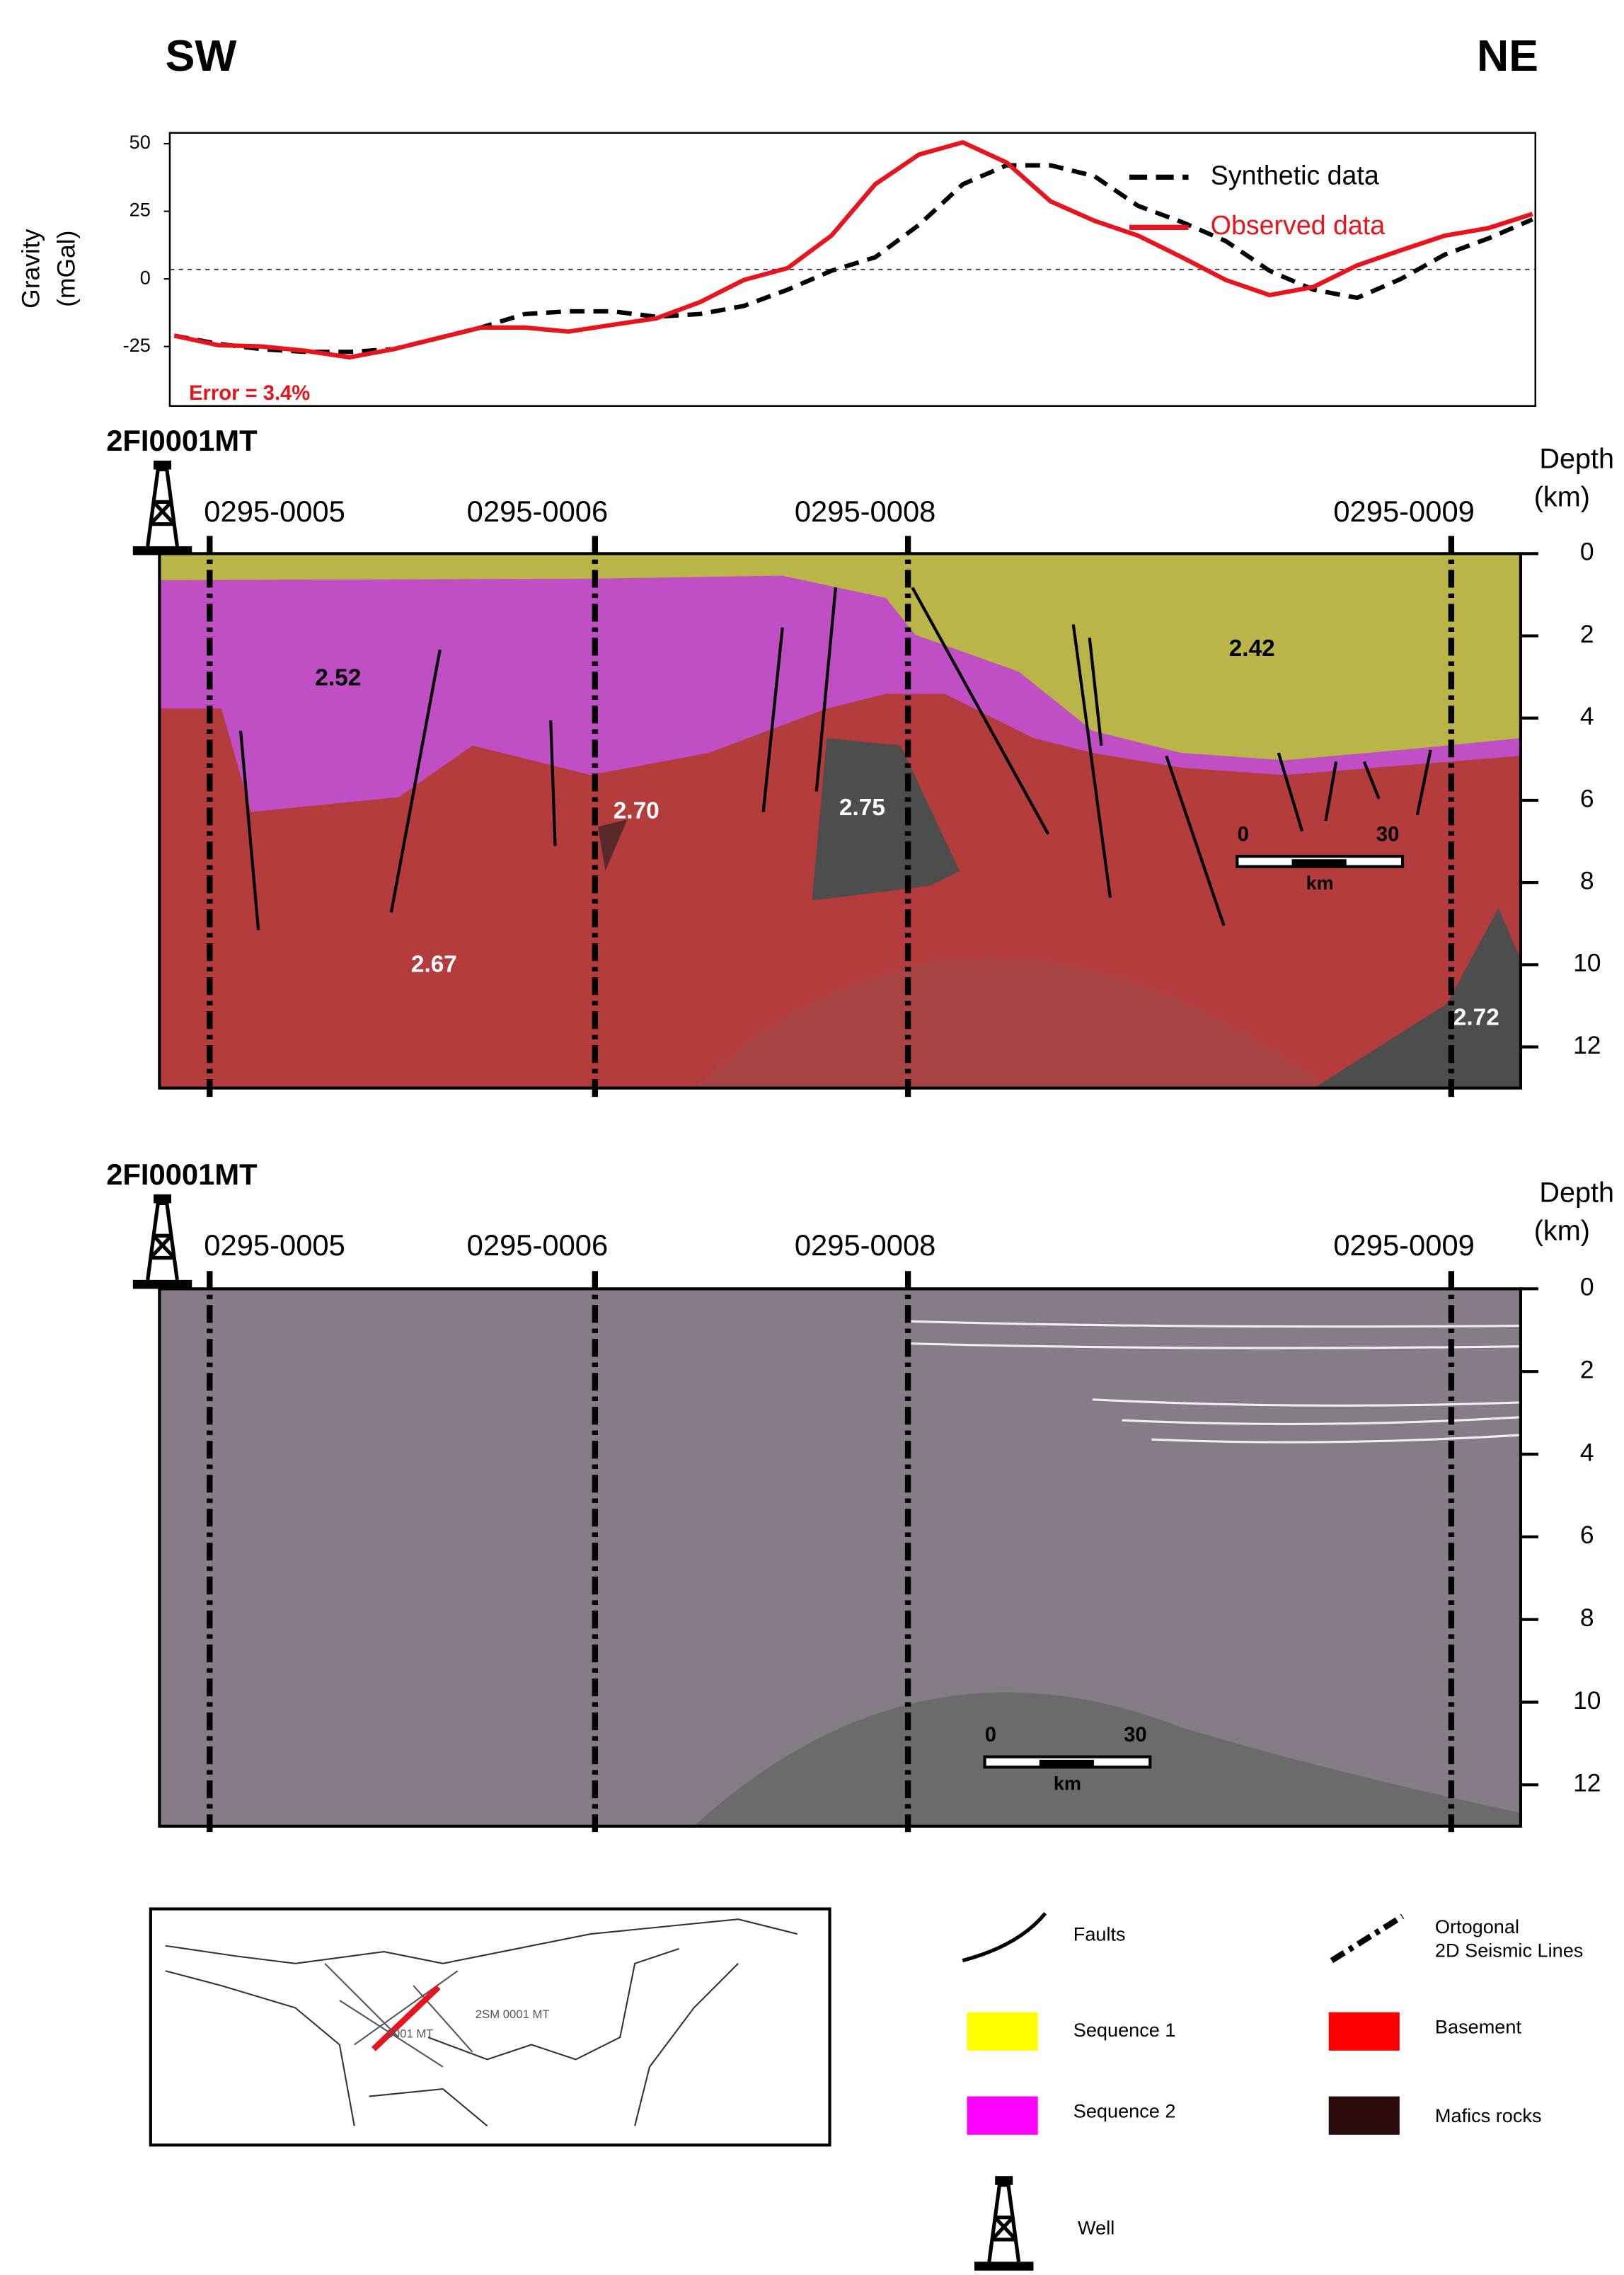 The image size is (1624, 2275). What do you see at coordinates (481, 2023) in the screenshot?
I see `map-outline` at bounding box center [481, 2023].